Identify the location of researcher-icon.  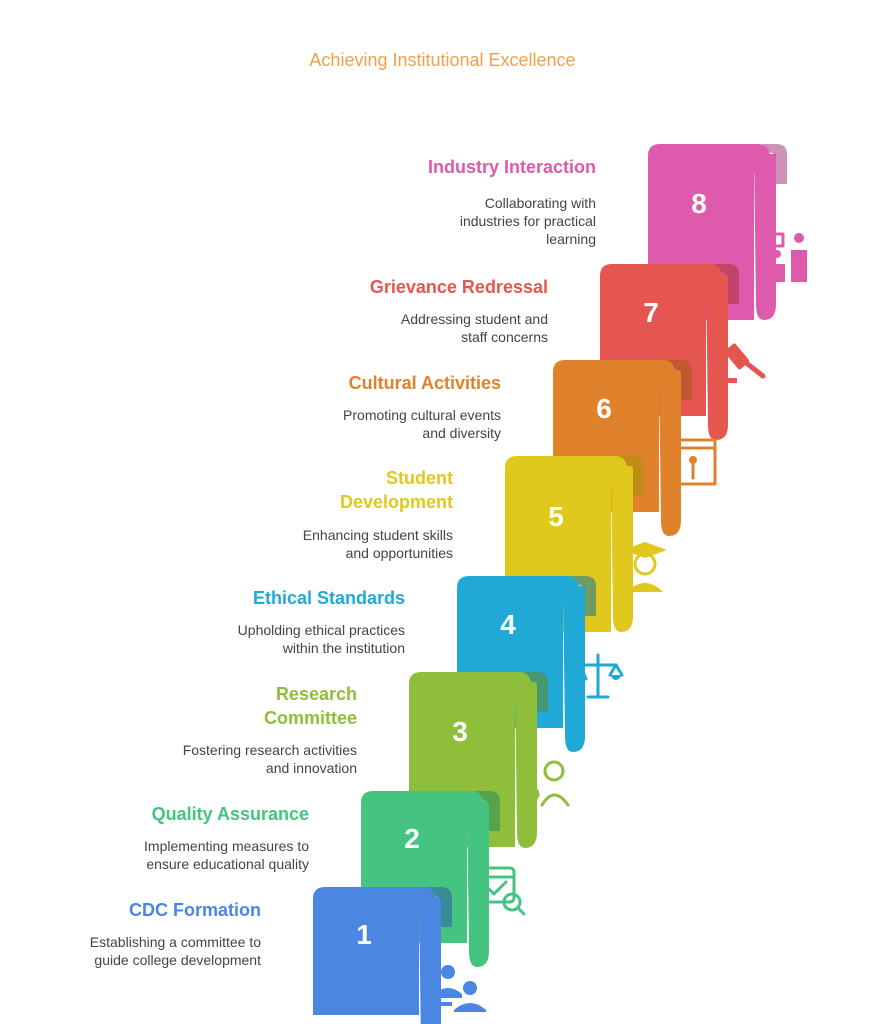
(548, 783).